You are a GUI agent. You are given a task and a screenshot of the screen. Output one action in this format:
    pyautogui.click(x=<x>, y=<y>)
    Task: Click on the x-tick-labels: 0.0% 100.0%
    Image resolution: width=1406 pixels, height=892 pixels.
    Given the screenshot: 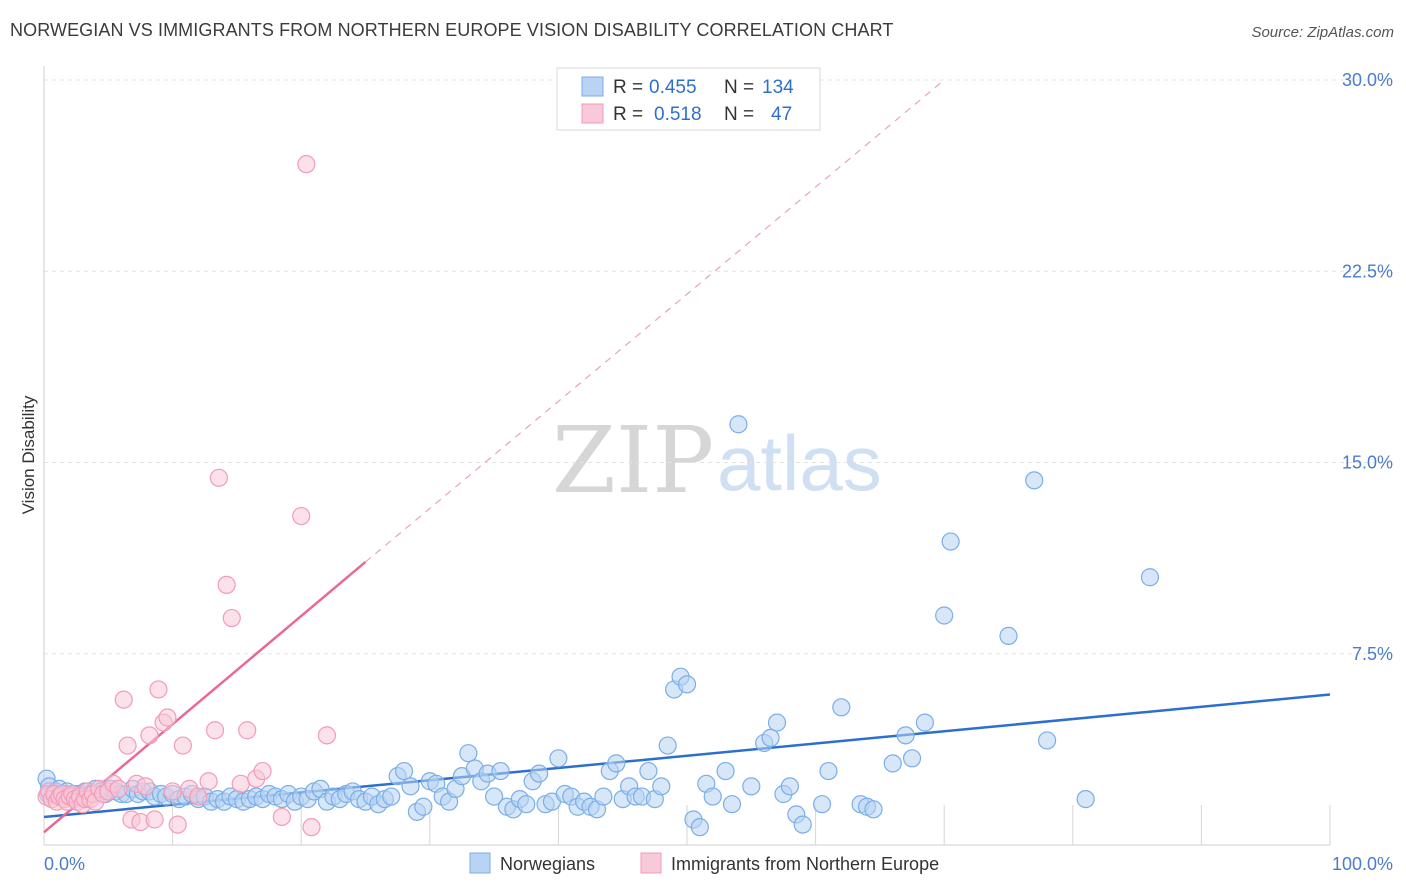 What is the action you would take?
    pyautogui.click(x=718, y=864)
    